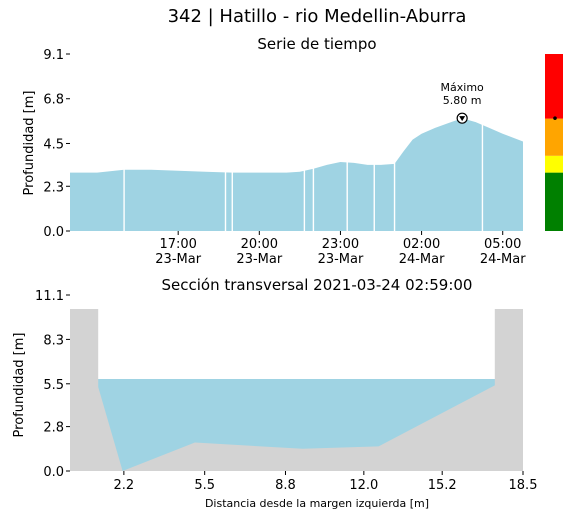  I want to click on max-marker-triangle, so click(462, 119).